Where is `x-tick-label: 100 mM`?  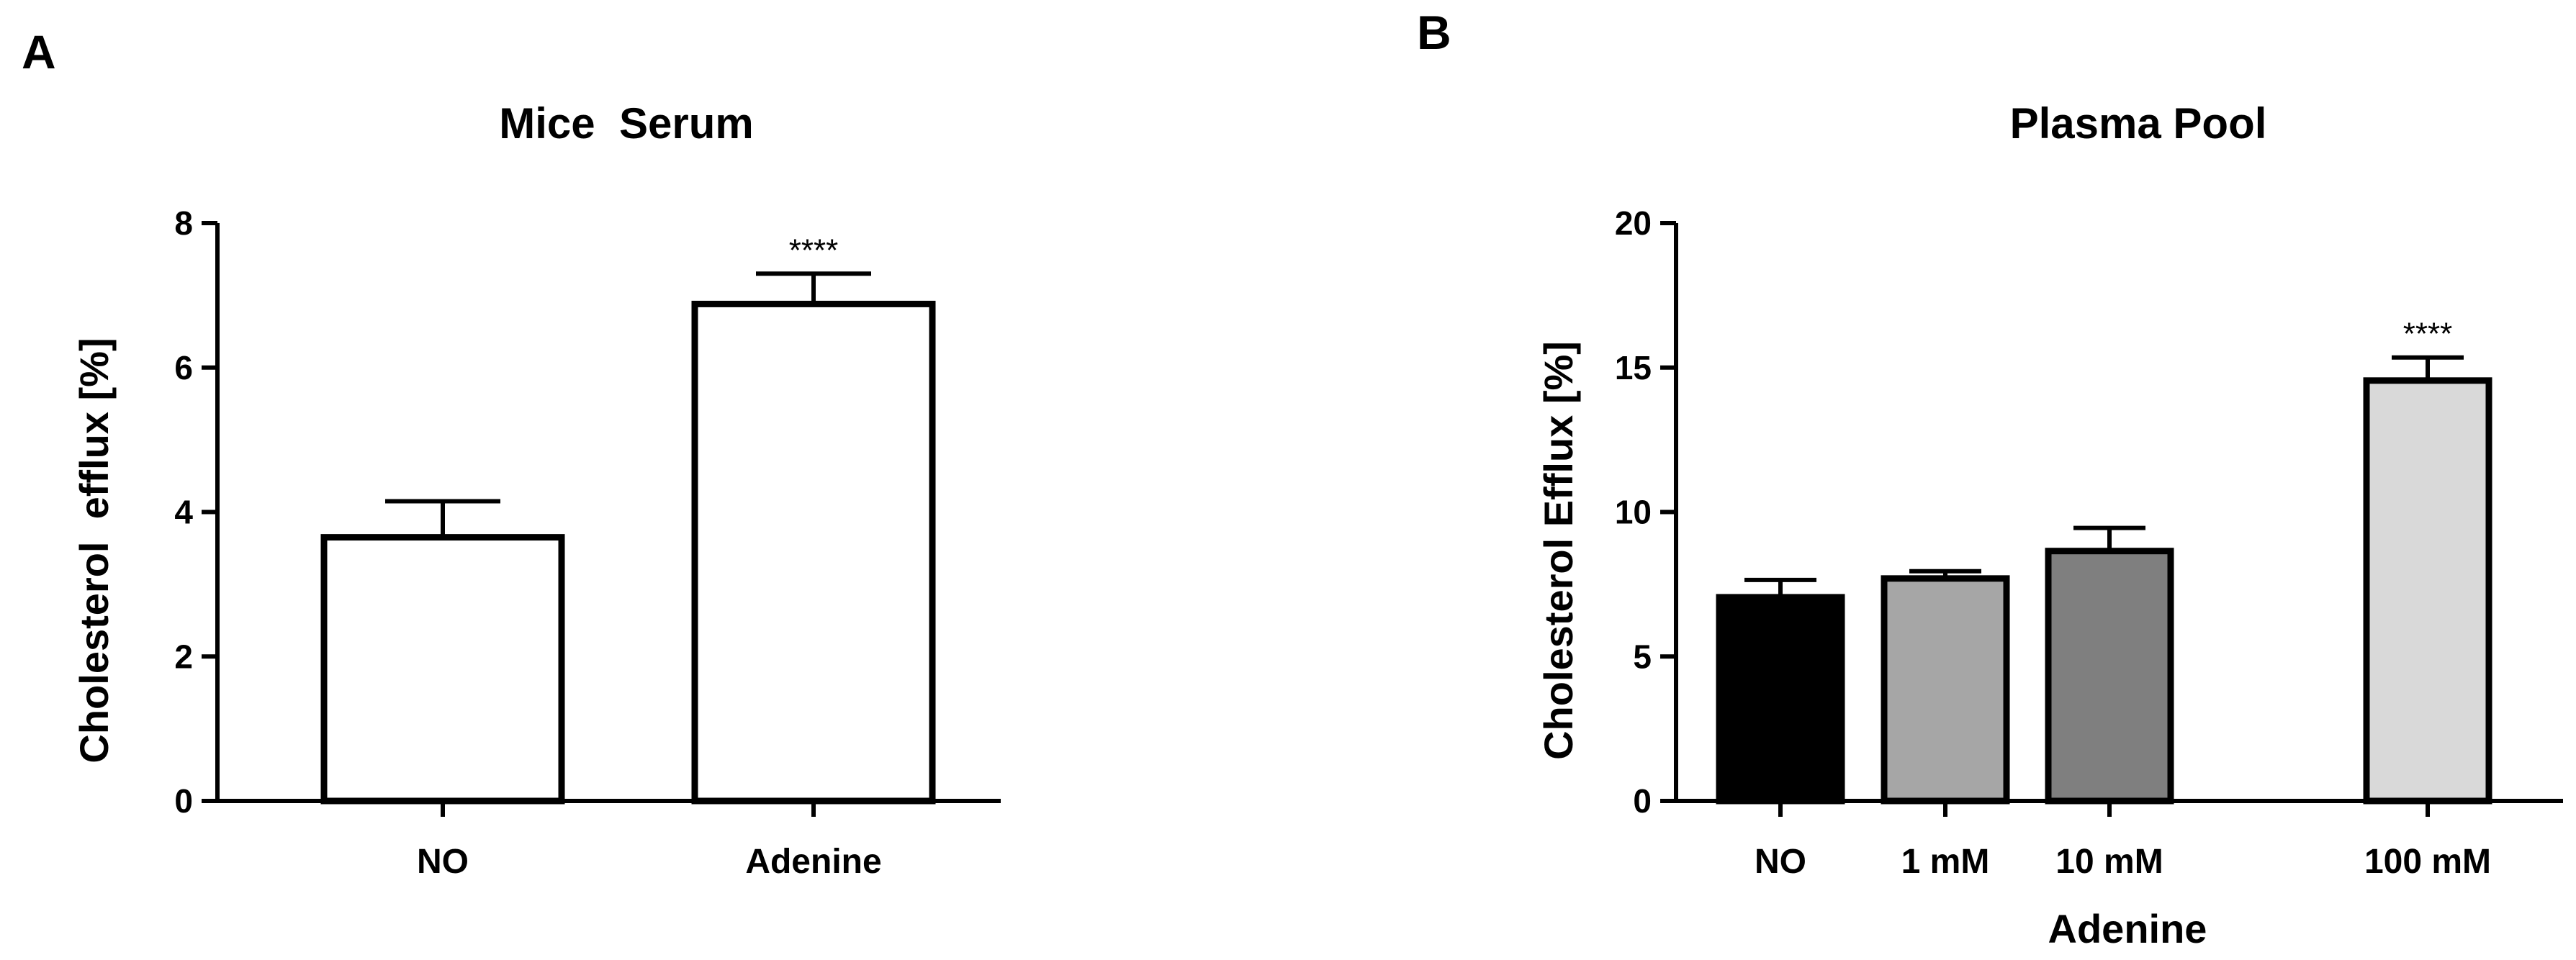
x-tick-label: 100 mM is located at coordinates (2427, 862).